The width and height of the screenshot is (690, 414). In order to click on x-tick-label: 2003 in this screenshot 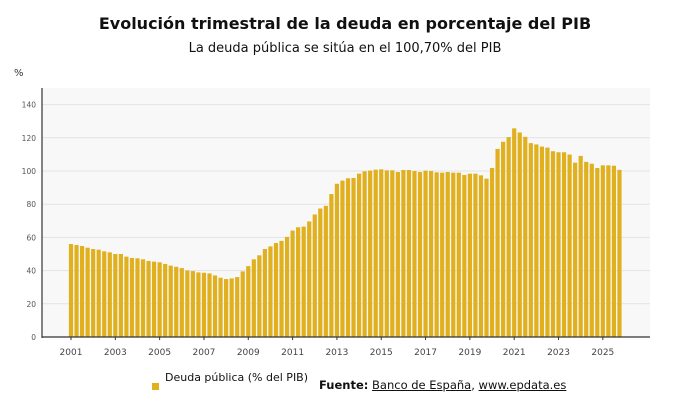, I will do `click(115, 353)`.